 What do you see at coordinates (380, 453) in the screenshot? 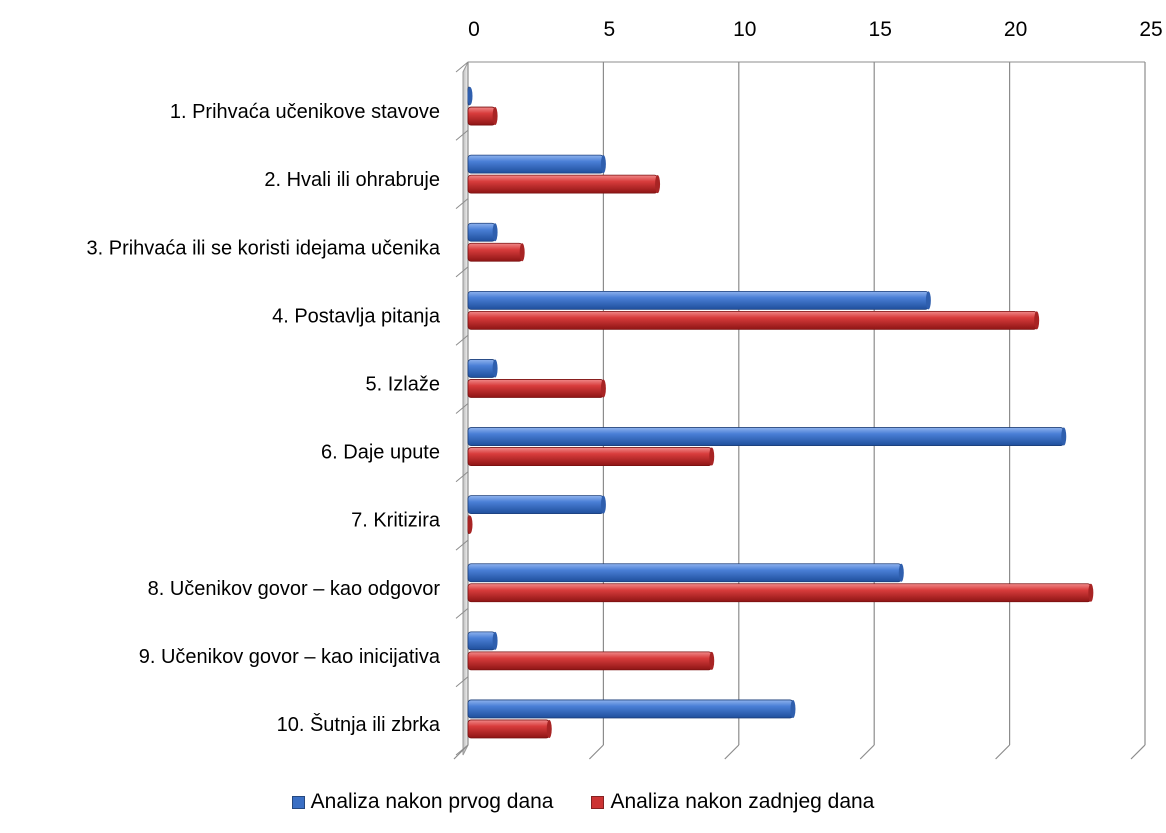
I see `y-category-label: 6. Daje upute` at bounding box center [380, 453].